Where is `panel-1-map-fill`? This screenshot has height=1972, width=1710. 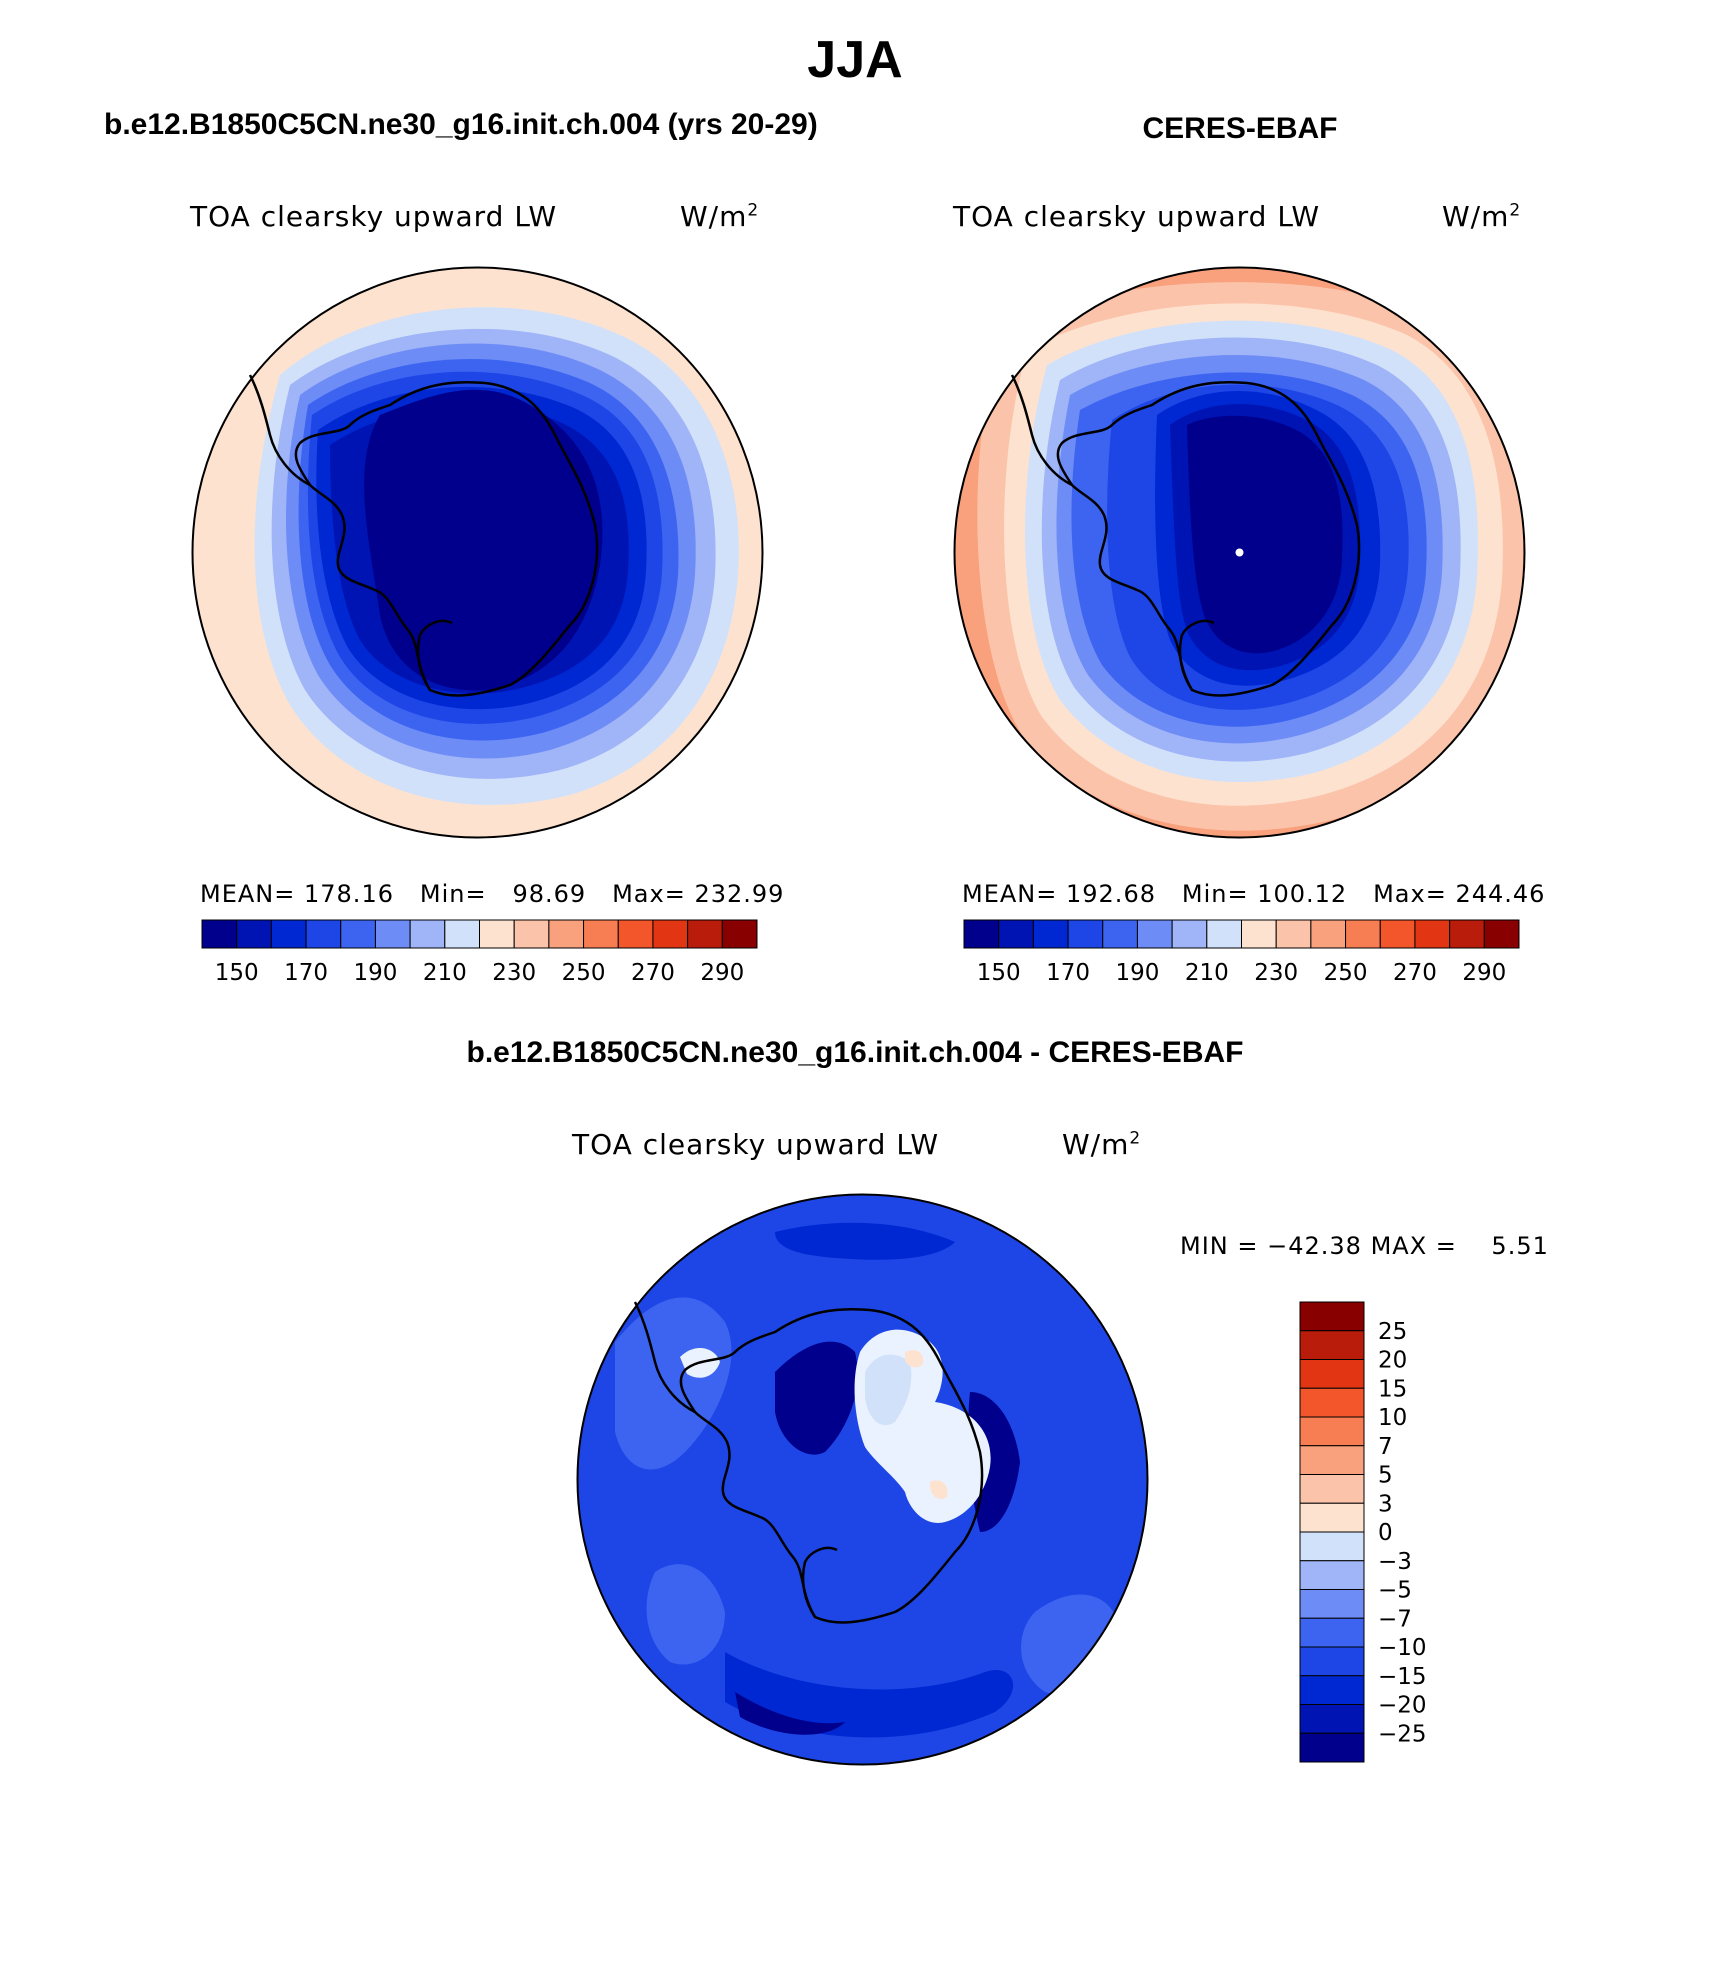 panel-1-map-fill is located at coordinates (477, 552).